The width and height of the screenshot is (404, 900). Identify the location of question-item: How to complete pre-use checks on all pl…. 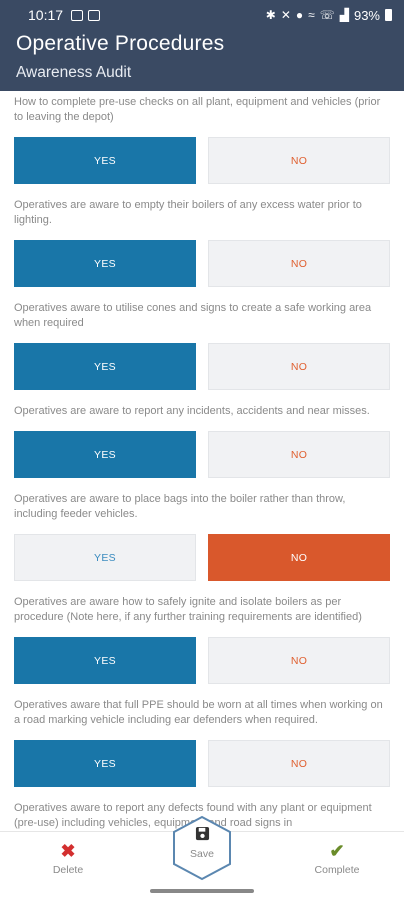
(202, 139).